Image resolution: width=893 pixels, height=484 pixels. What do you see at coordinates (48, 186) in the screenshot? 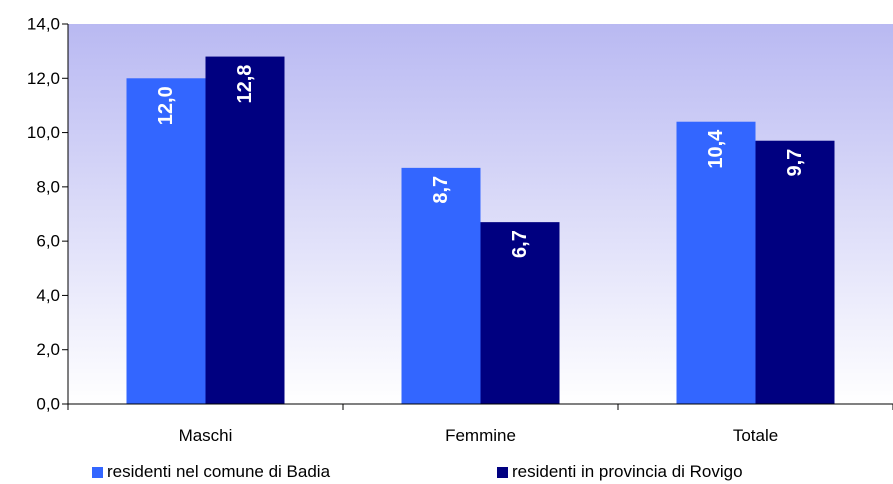
I see `y-tick-label: 8,0` at bounding box center [48, 186].